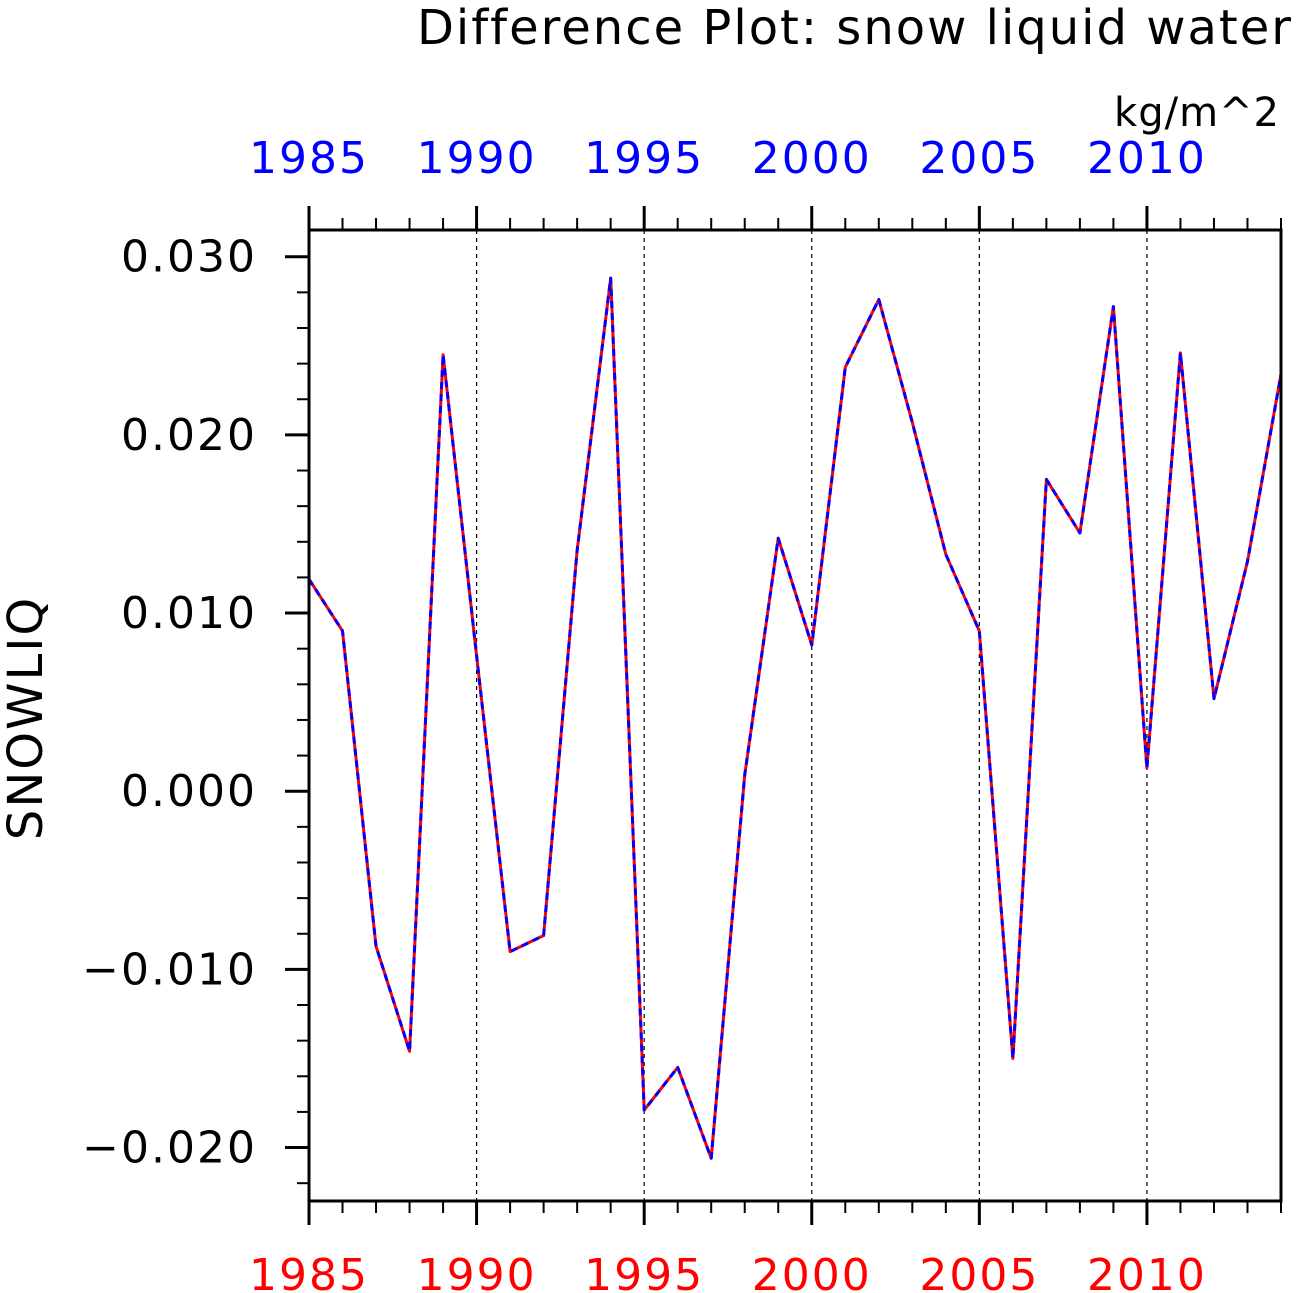 The width and height of the screenshot is (1305, 1293). What do you see at coordinates (812, 158) in the screenshot?
I see `x-tick-label-top: 2000` at bounding box center [812, 158].